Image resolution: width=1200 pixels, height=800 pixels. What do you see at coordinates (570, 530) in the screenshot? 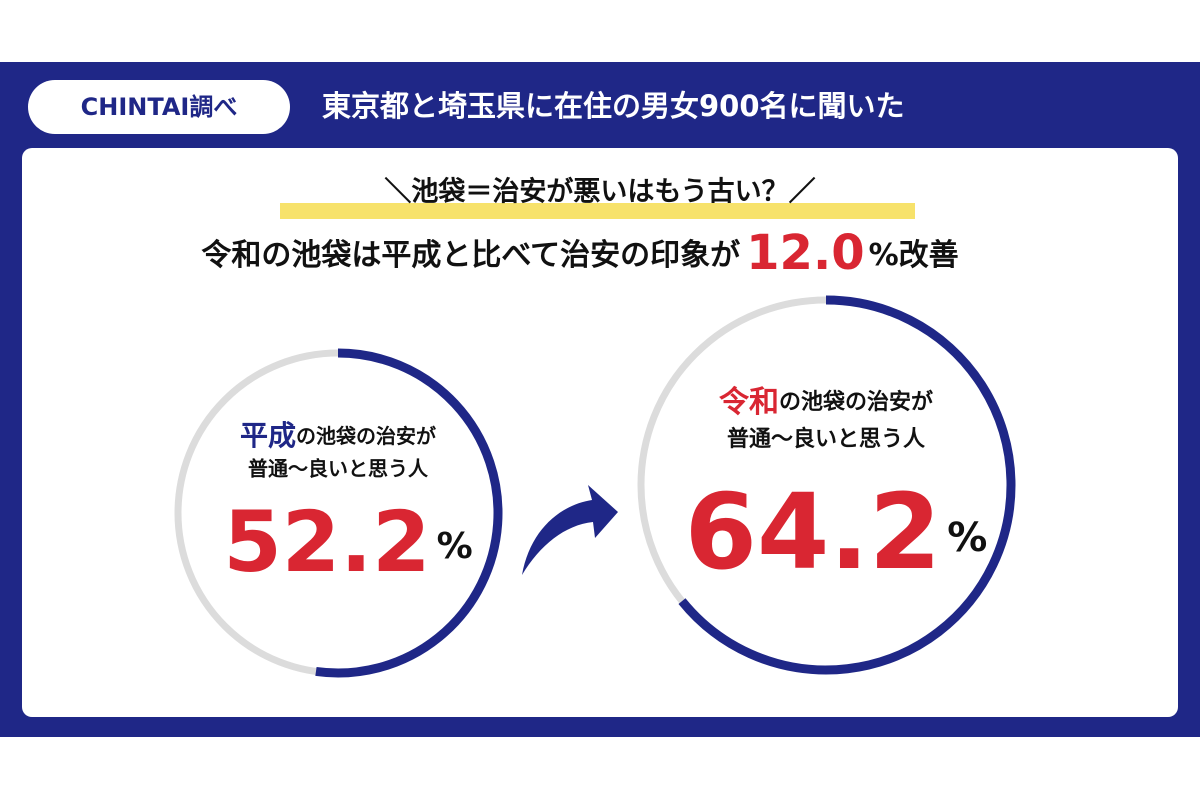
I see `arrow` at bounding box center [570, 530].